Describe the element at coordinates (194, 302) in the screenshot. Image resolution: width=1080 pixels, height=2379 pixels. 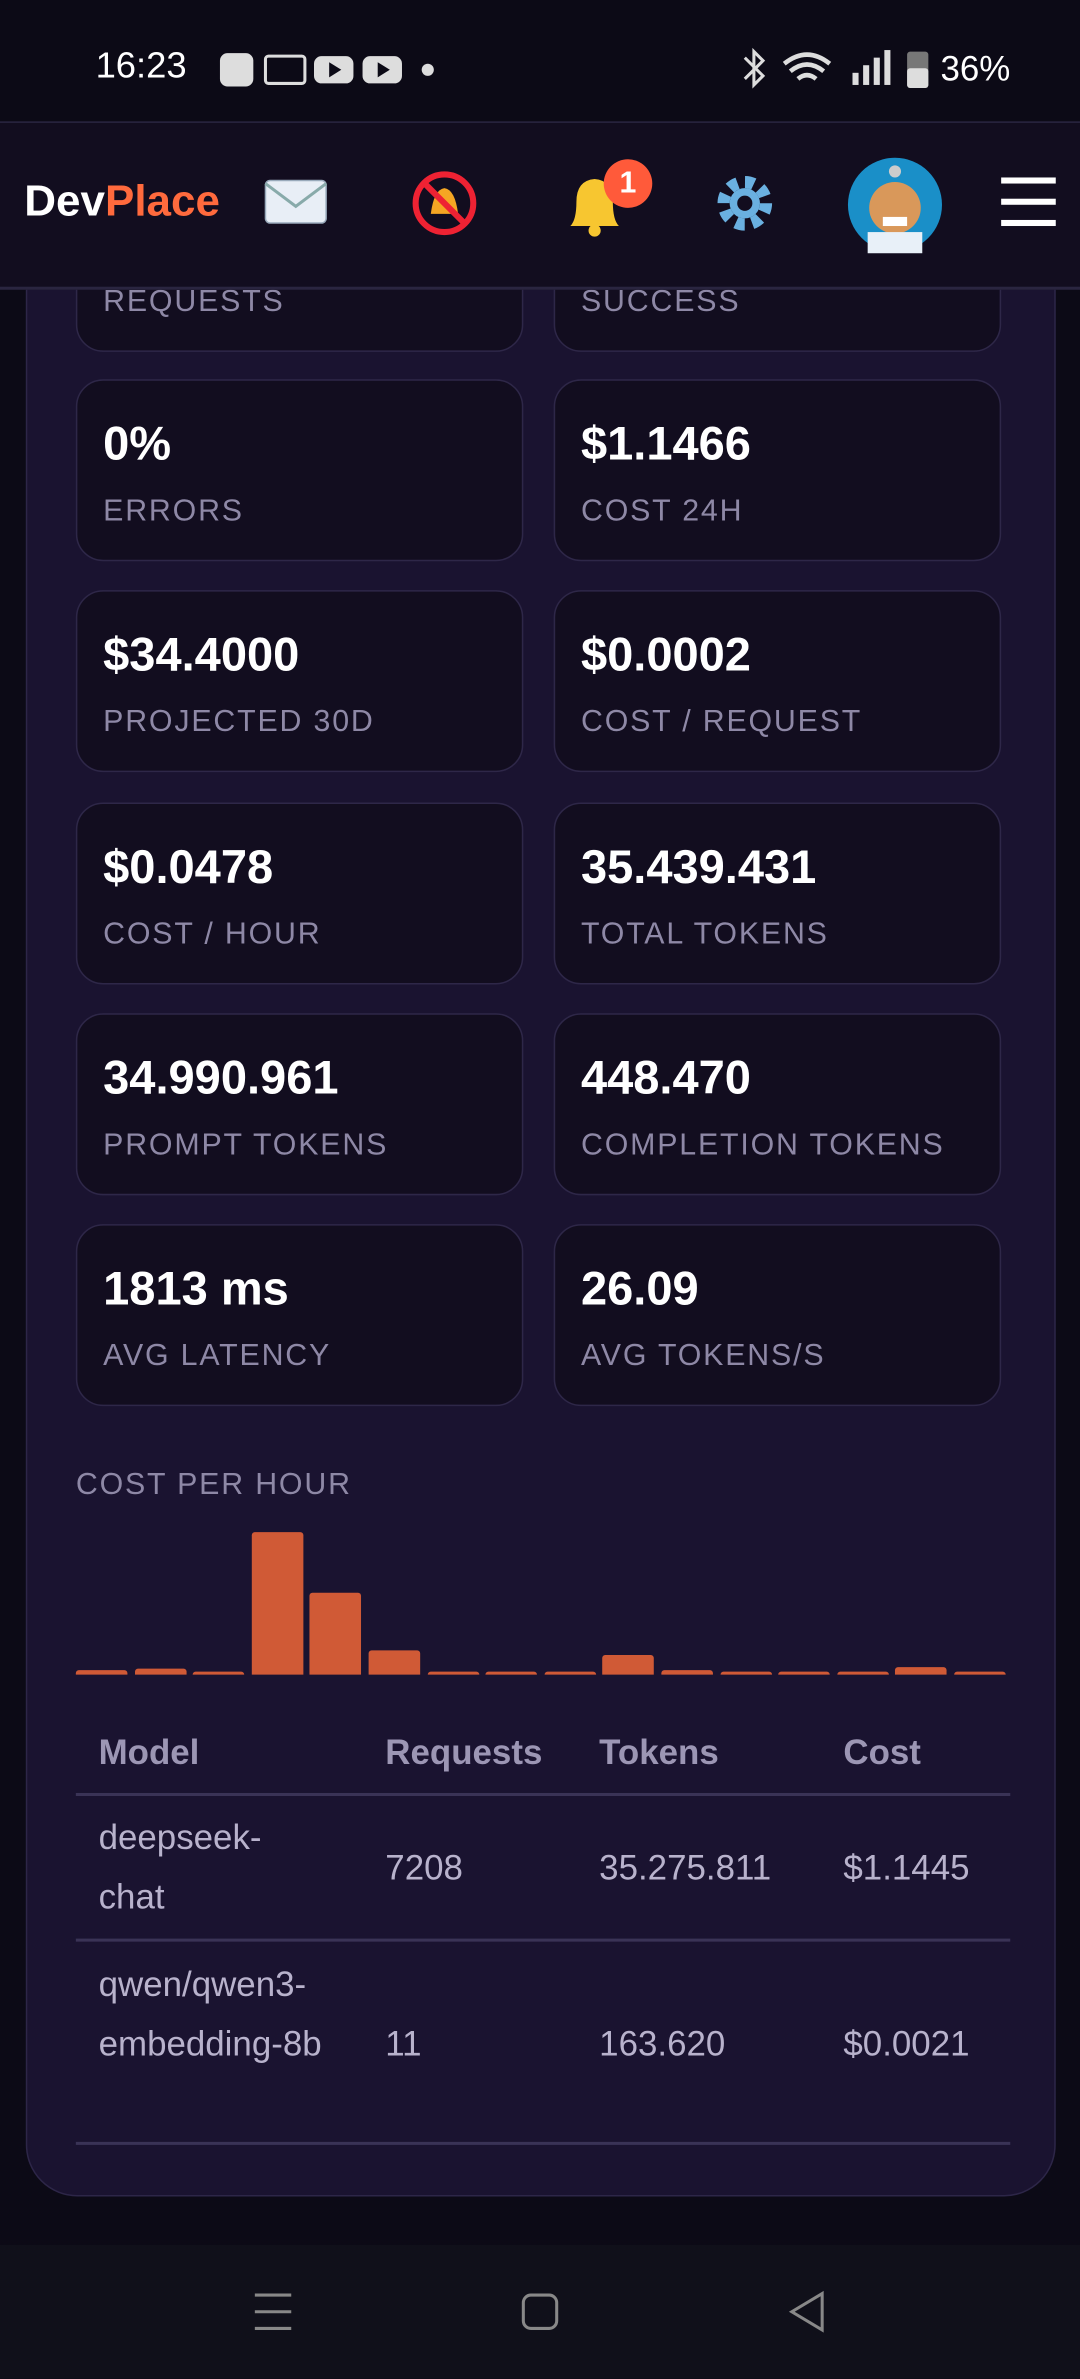
I see `stat-label: REQUESTS` at that location.